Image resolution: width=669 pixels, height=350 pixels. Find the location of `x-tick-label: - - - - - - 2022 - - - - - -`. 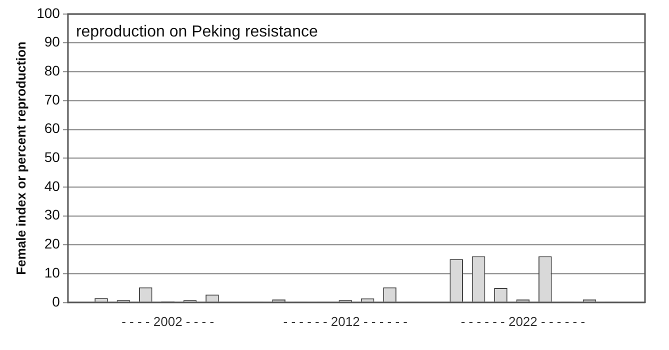

x-tick-label: - - - - - - 2022 - - - - - - is located at coordinates (523, 321).